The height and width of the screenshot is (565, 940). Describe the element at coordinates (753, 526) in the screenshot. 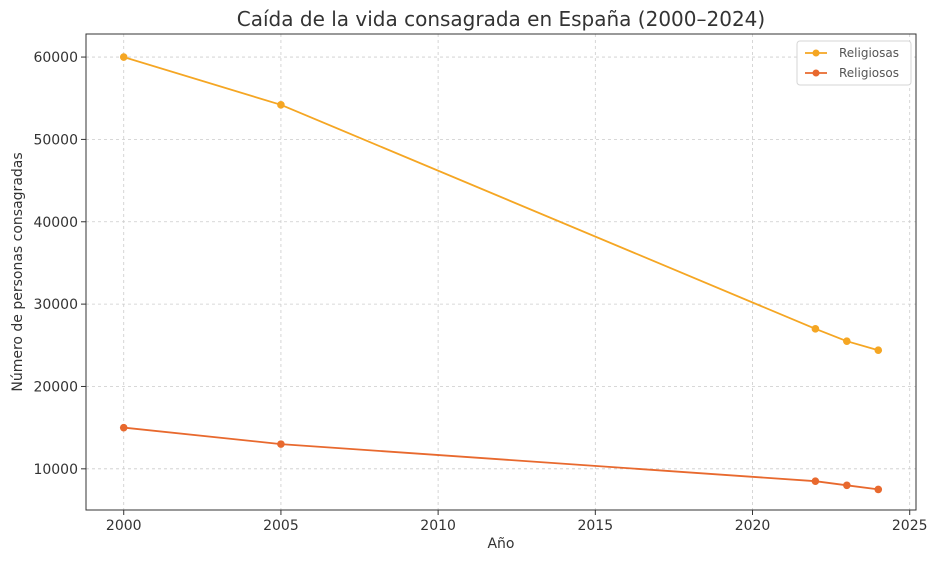

I see `x-tick-label: 2020` at that location.